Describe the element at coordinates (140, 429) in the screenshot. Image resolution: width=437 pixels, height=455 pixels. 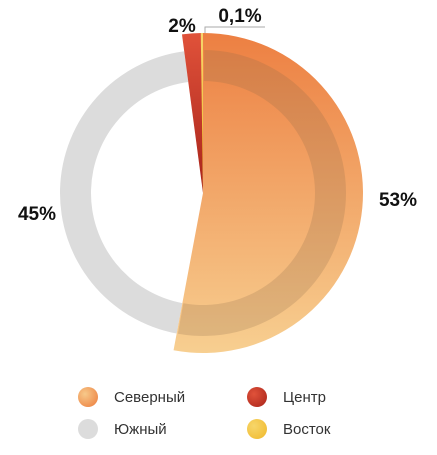
I see `legend-label-south: Южный` at that location.